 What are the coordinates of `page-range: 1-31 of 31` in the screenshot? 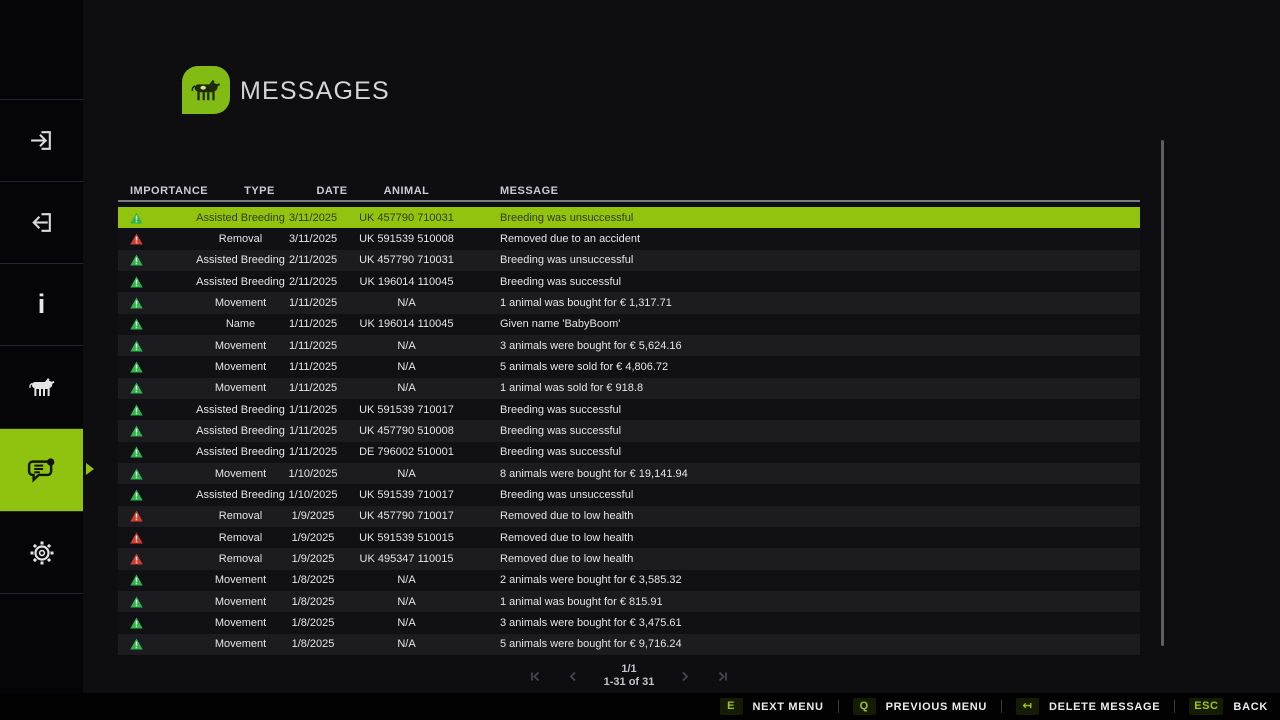 It's located at (629, 682).